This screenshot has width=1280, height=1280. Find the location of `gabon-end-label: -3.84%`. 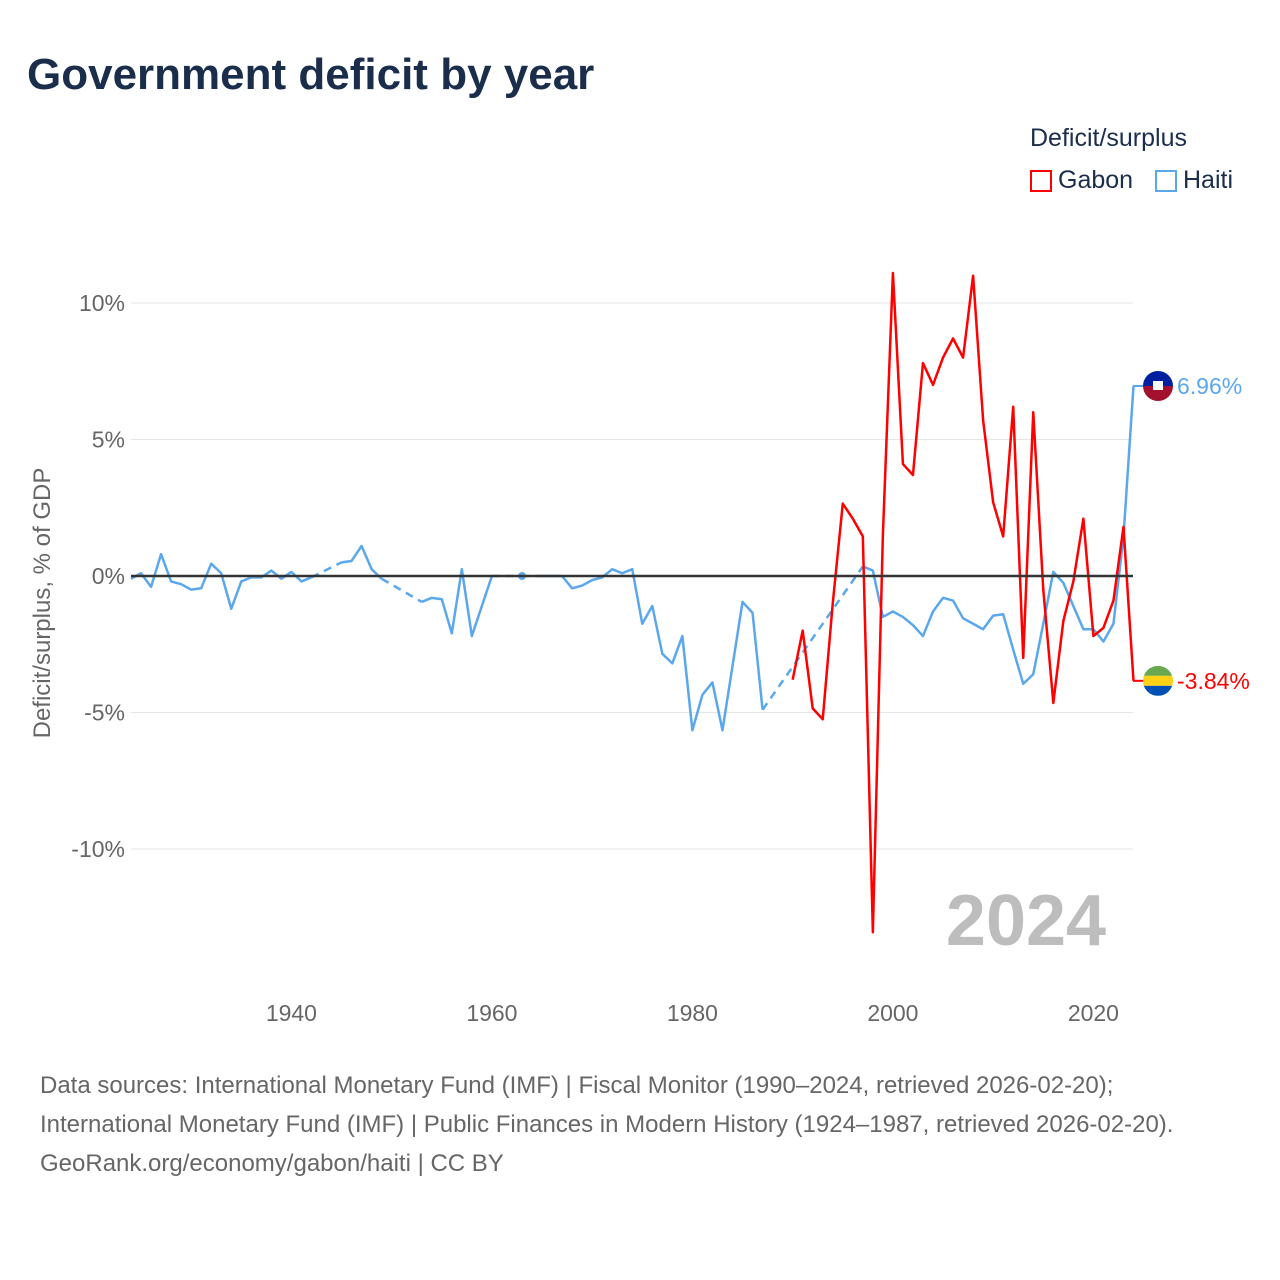

gabon-end-label: -3.84% is located at coordinates (1213, 681).